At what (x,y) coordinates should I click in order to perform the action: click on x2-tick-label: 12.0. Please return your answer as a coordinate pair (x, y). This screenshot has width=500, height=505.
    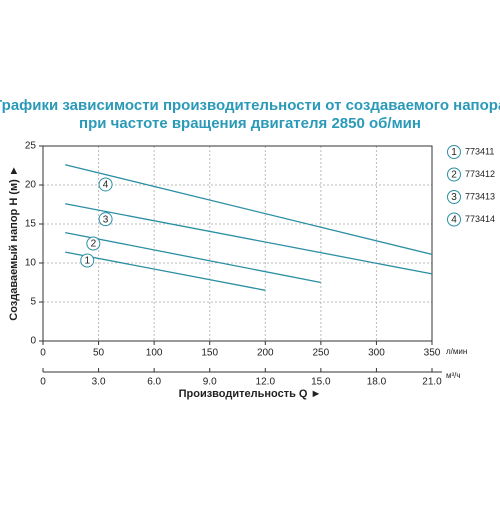
    Looking at the image, I should click on (266, 382).